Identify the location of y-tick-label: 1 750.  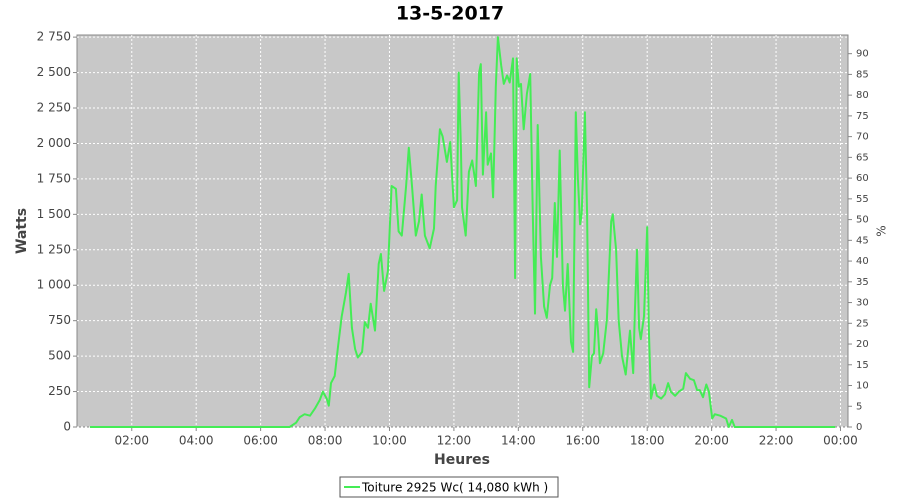
(54, 178).